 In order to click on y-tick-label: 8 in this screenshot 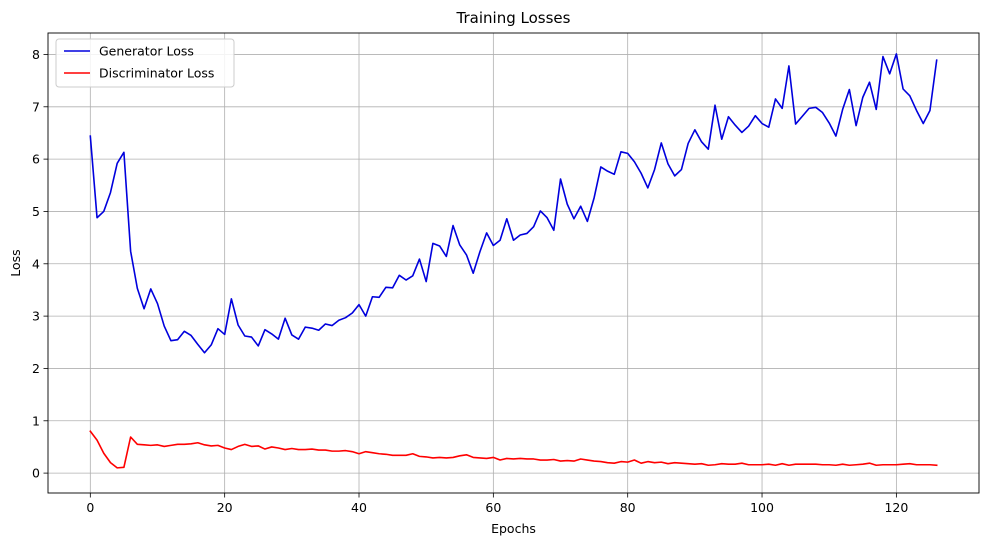, I will do `click(36, 54)`.